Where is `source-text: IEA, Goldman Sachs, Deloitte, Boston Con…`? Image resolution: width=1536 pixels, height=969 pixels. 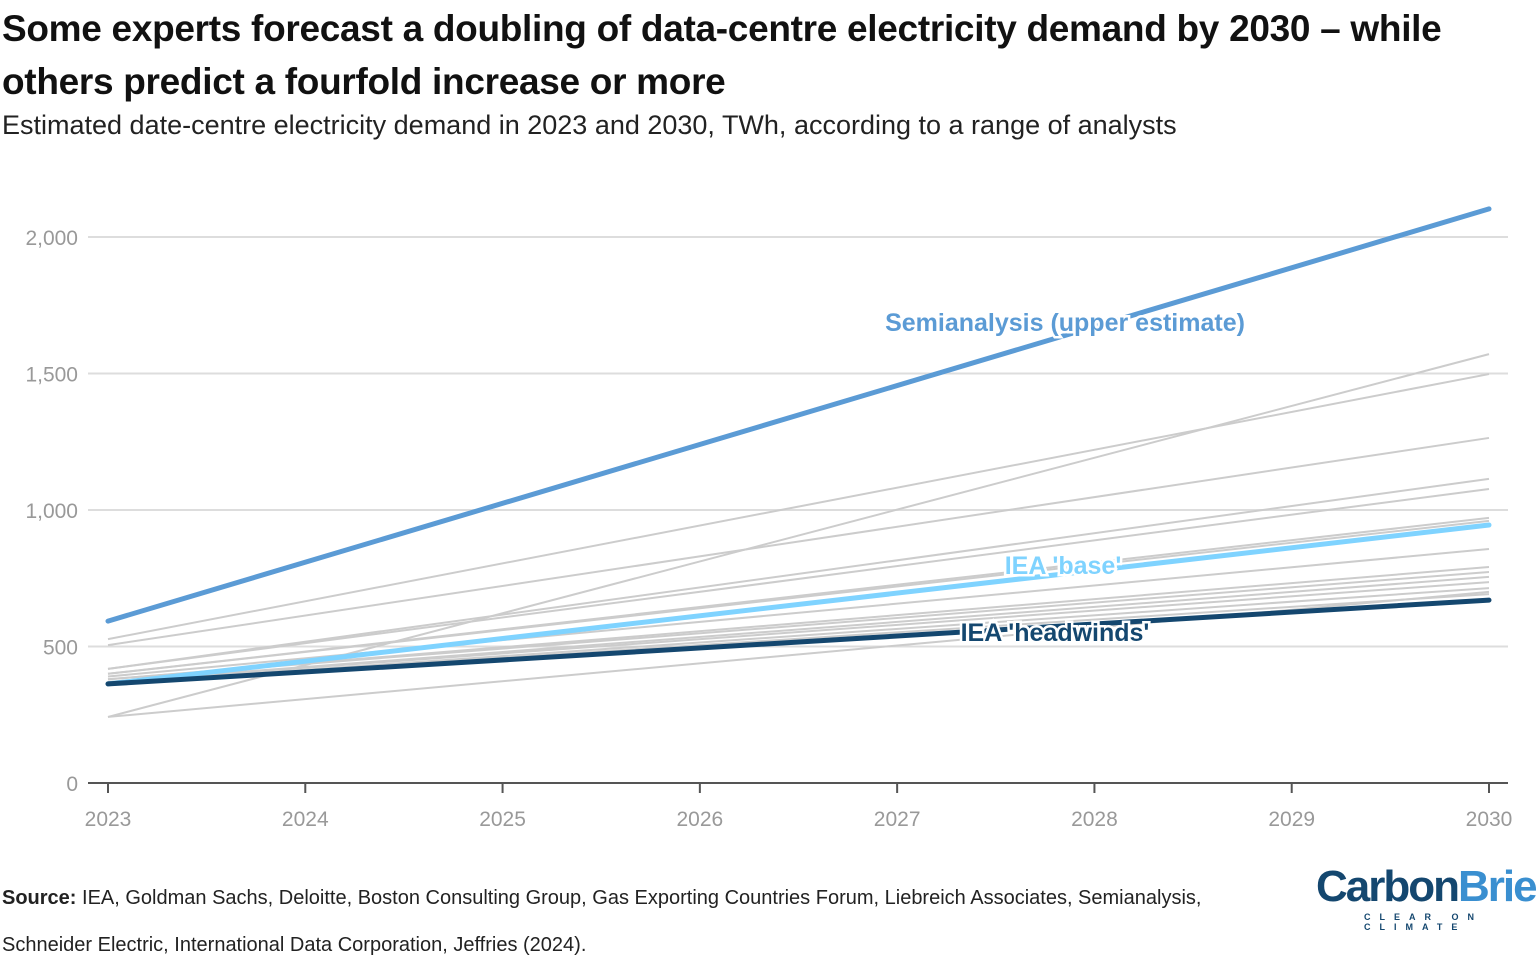 source-text: IEA, Goldman Sachs, Deloitte, Boston Con… is located at coordinates (602, 921).